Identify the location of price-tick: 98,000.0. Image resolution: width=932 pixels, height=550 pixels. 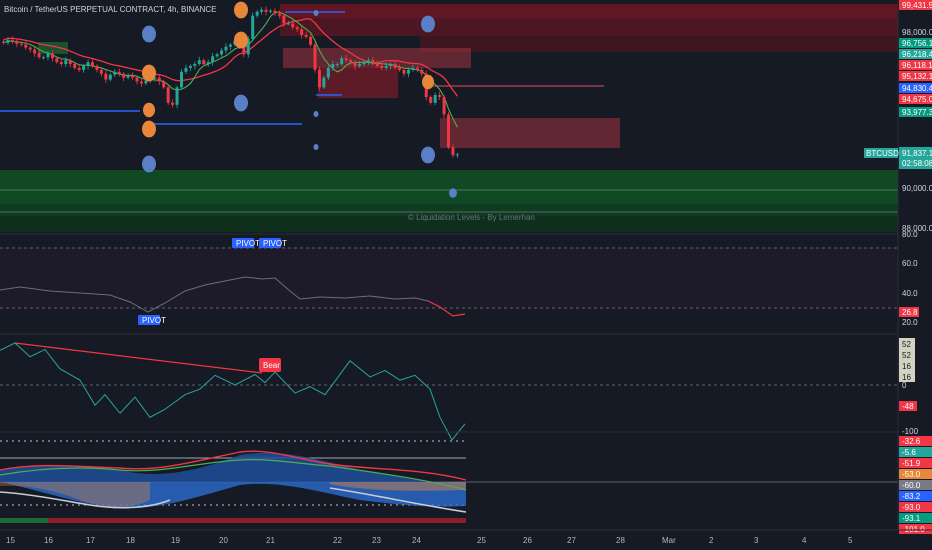
(917, 32).